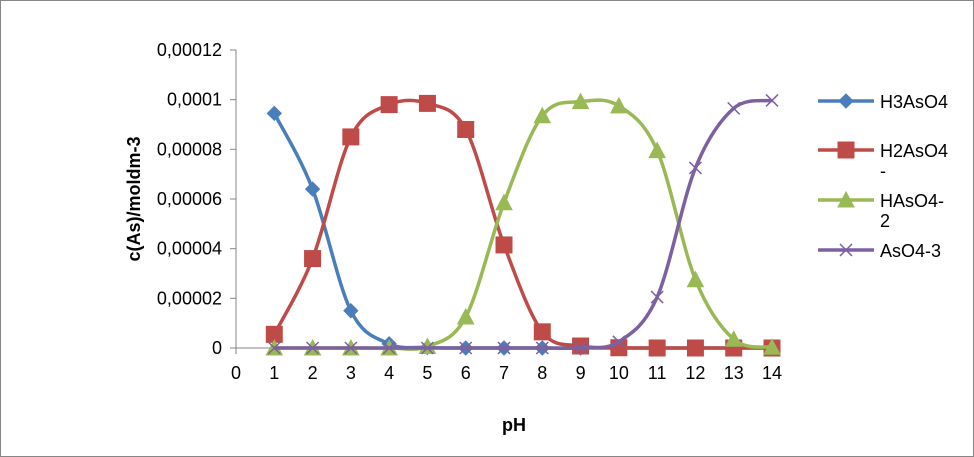 The height and width of the screenshot is (457, 974). What do you see at coordinates (619, 373) in the screenshot?
I see `x-tick-label: 10` at bounding box center [619, 373].